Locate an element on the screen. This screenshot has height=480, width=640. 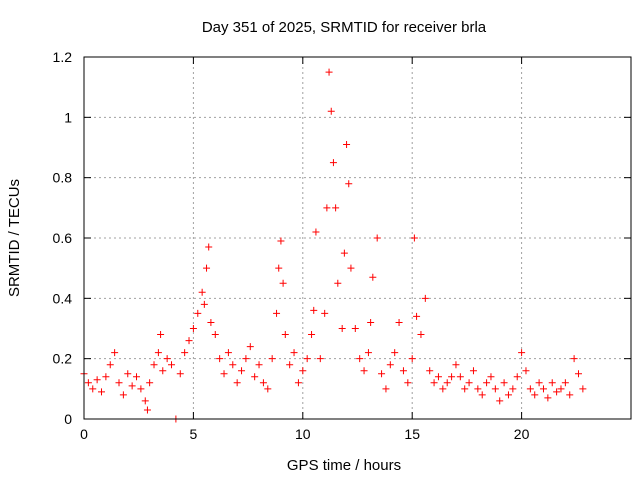
y-tick-label: 0.4 is located at coordinates (63, 298).